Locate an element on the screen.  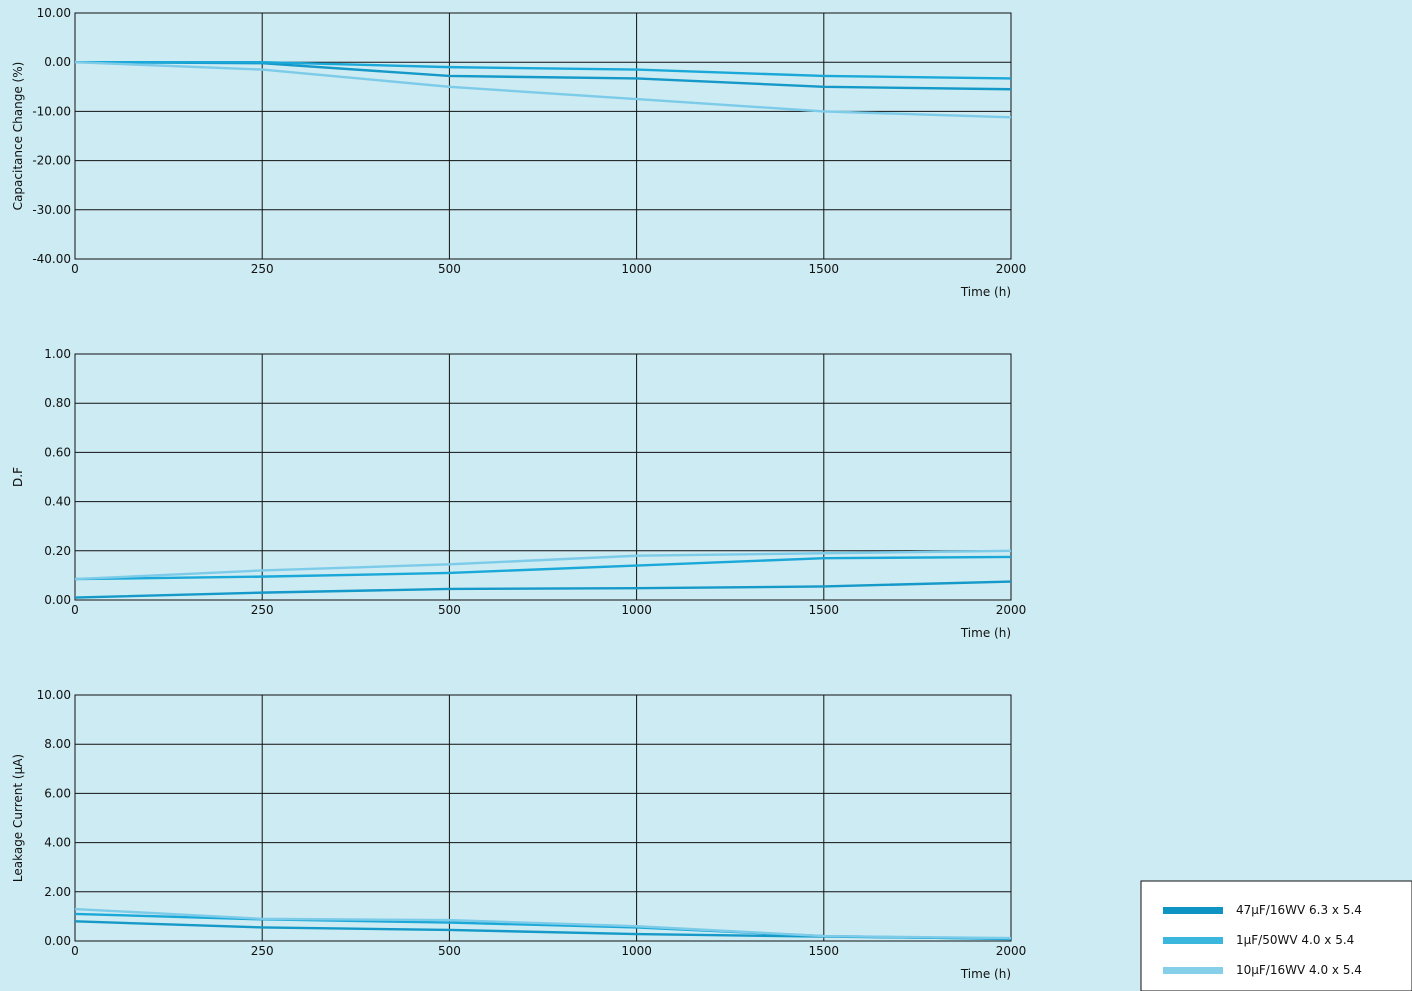
legend-label: 1μF/50WV 4.0 x 5.4 is located at coordinates (1295, 940).